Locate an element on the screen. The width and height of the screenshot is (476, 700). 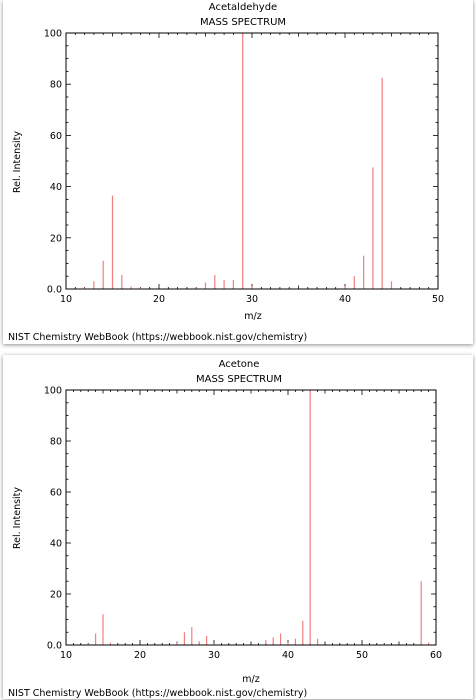
chart-title: Acetaldehyde is located at coordinates (243, 7).